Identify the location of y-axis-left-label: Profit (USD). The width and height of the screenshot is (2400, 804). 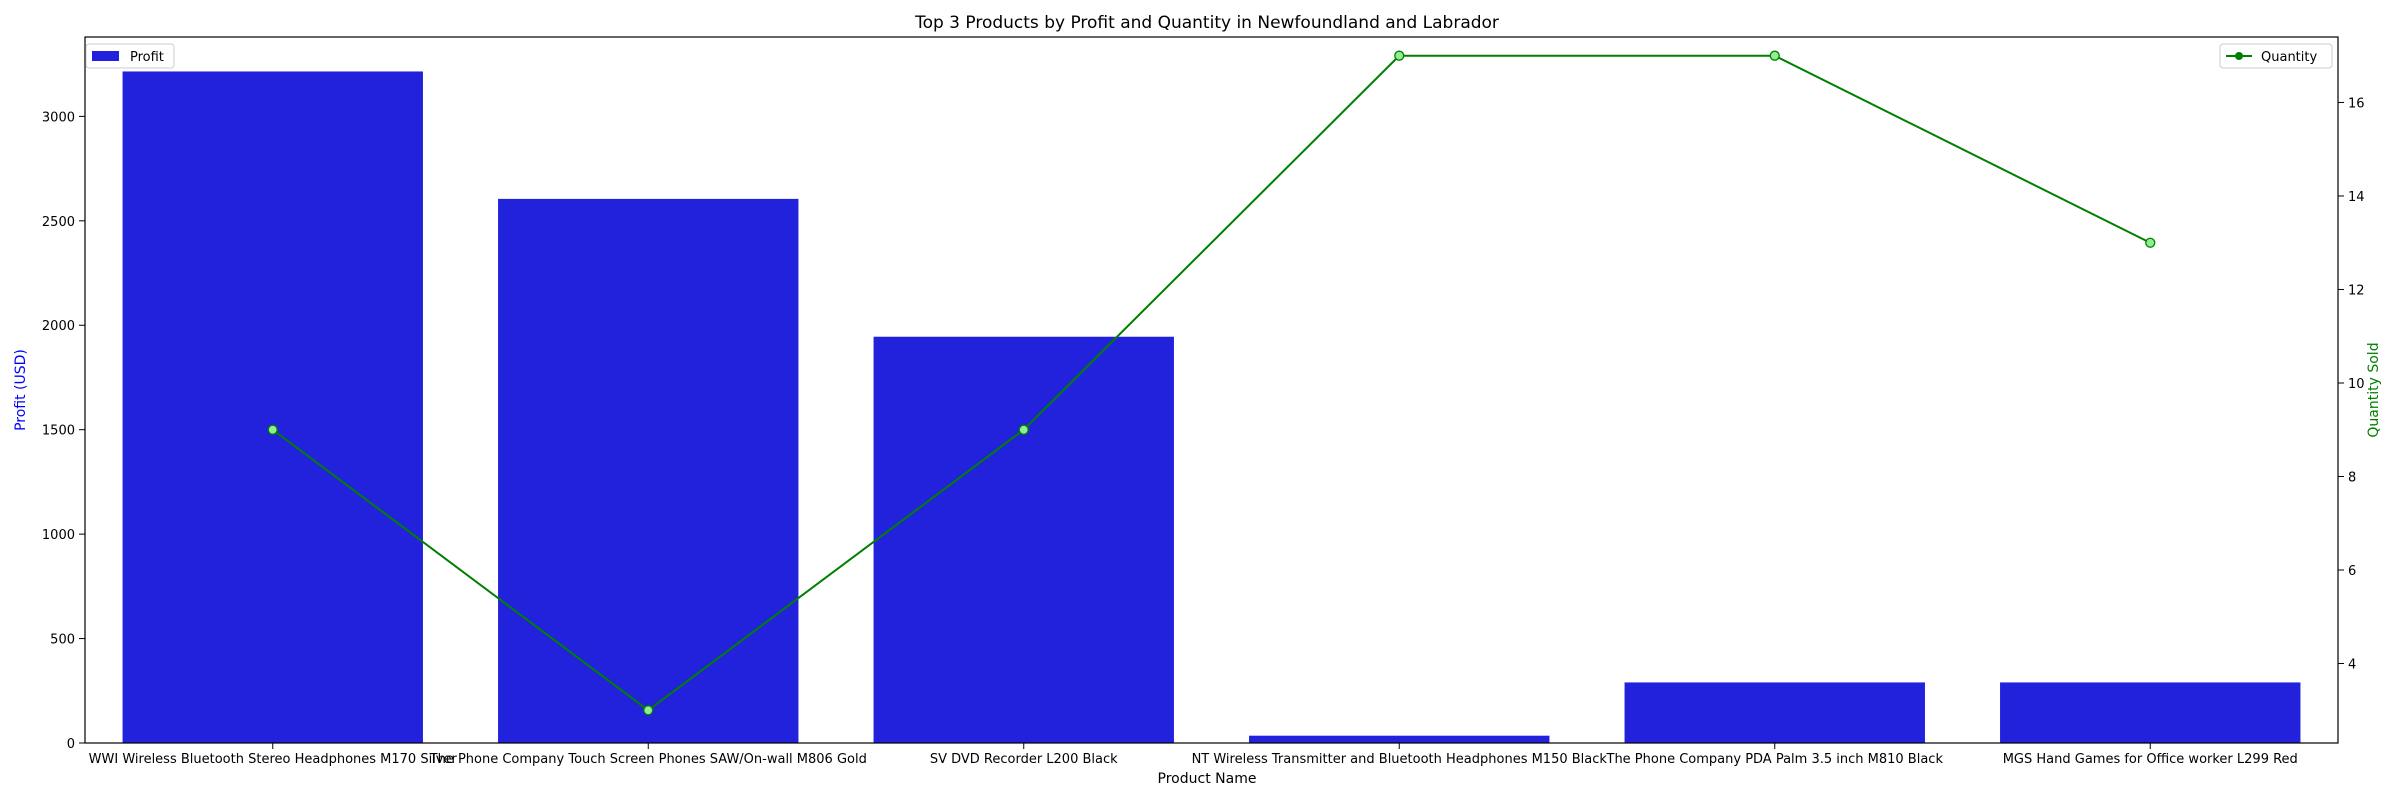
(21, 390).